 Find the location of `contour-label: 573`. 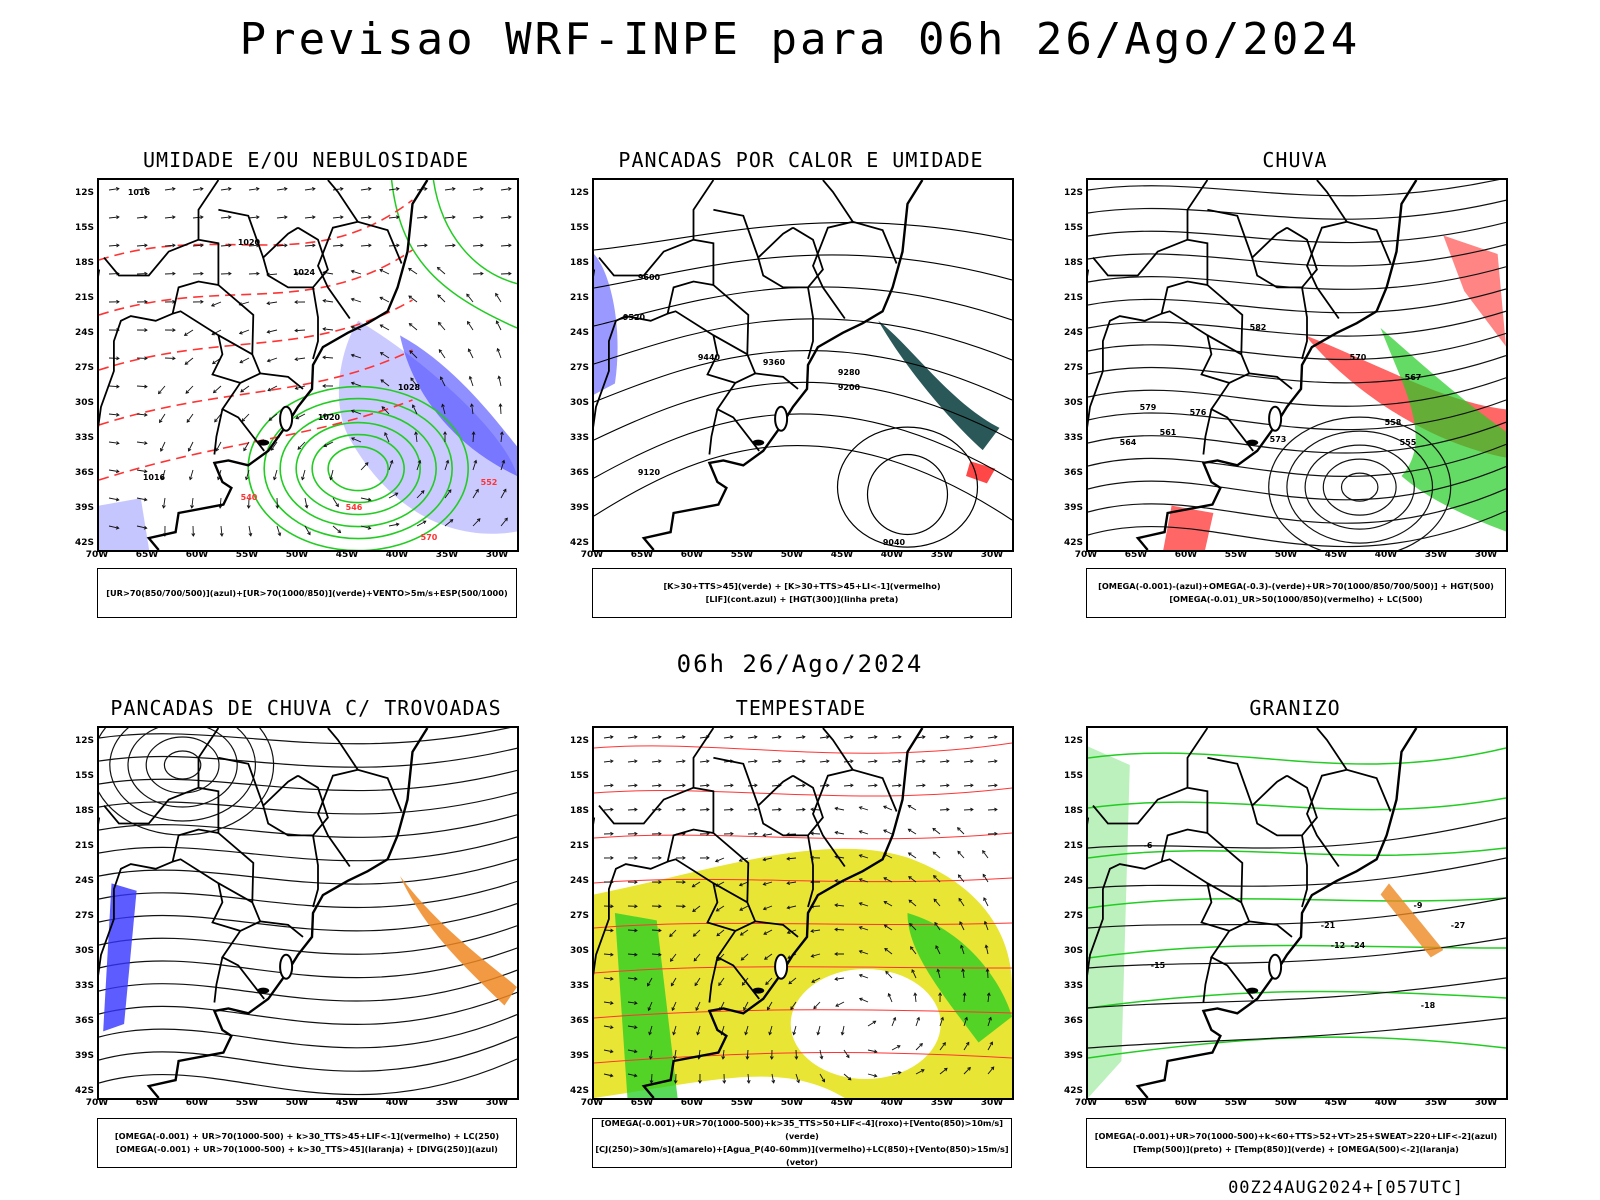

contour-label: 573 is located at coordinates (1278, 439).